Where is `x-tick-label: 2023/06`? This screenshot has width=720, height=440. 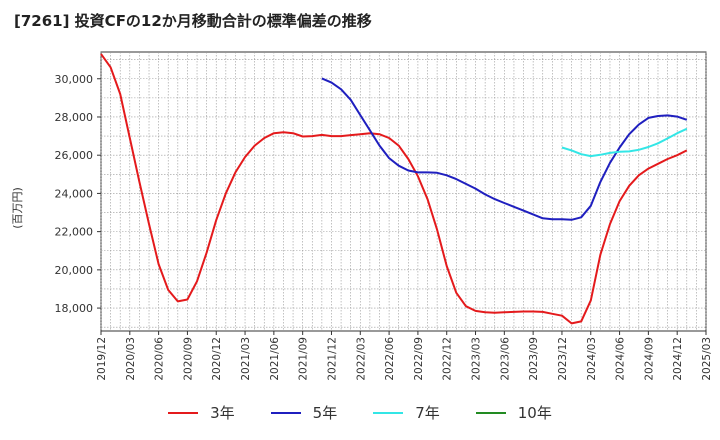
x-tick-label: 2023/06 is located at coordinates (505, 359).